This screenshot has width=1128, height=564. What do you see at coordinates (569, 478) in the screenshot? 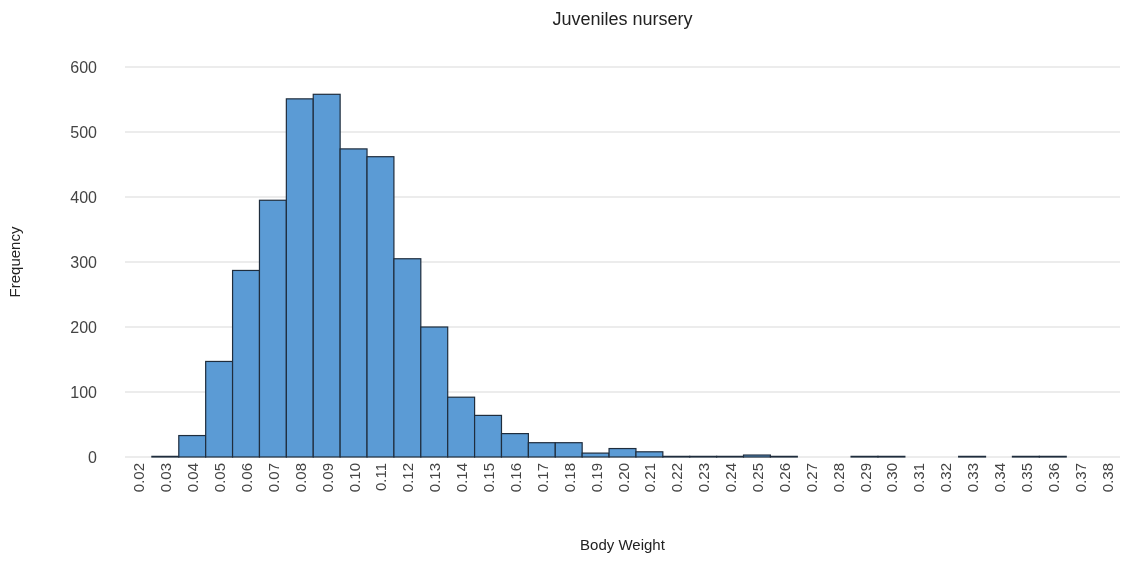
I see `x-tick-label: 0.18` at bounding box center [569, 478].